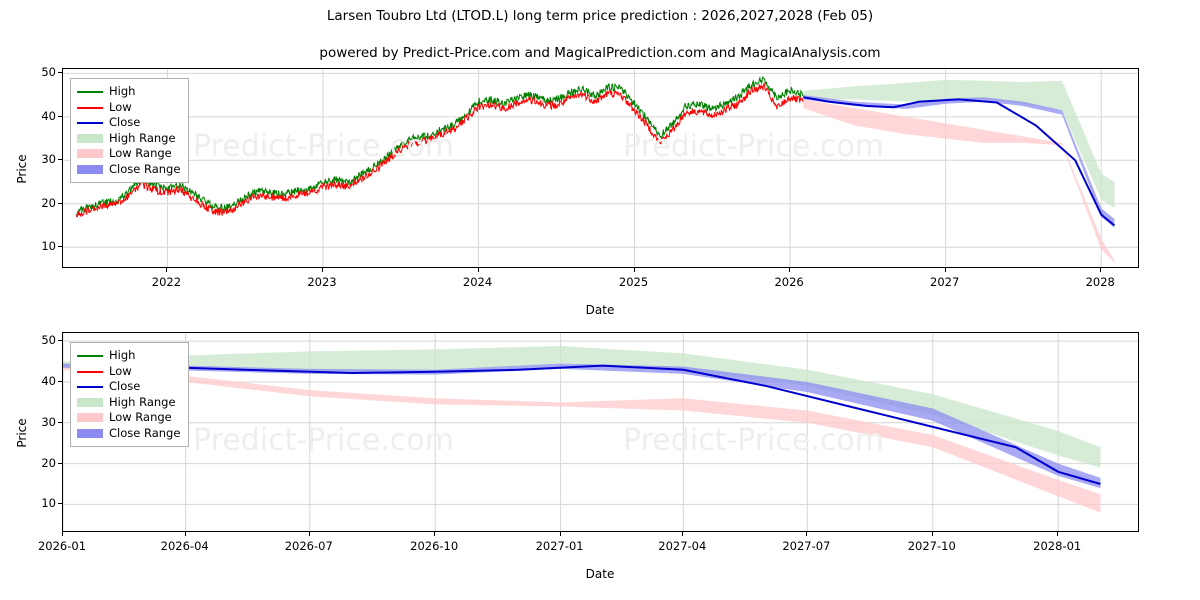 The image size is (1200, 600). What do you see at coordinates (559, 546) in the screenshot?
I see `x-tick-label: 2027-01` at bounding box center [559, 546].